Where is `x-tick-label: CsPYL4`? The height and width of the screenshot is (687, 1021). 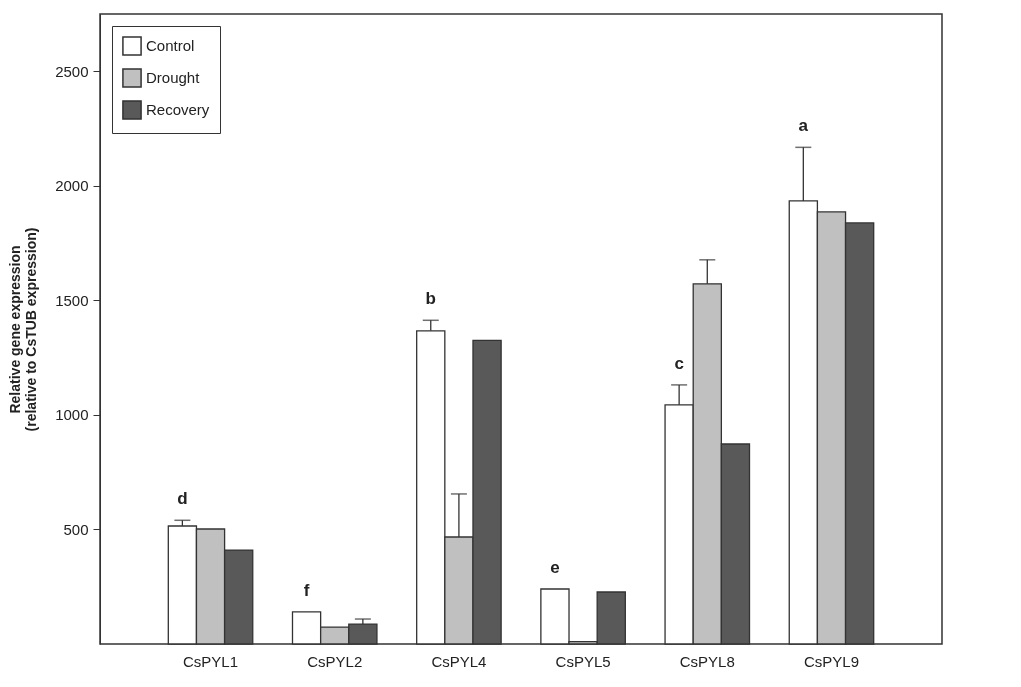 x-tick-label: CsPYL4 is located at coordinates (459, 661).